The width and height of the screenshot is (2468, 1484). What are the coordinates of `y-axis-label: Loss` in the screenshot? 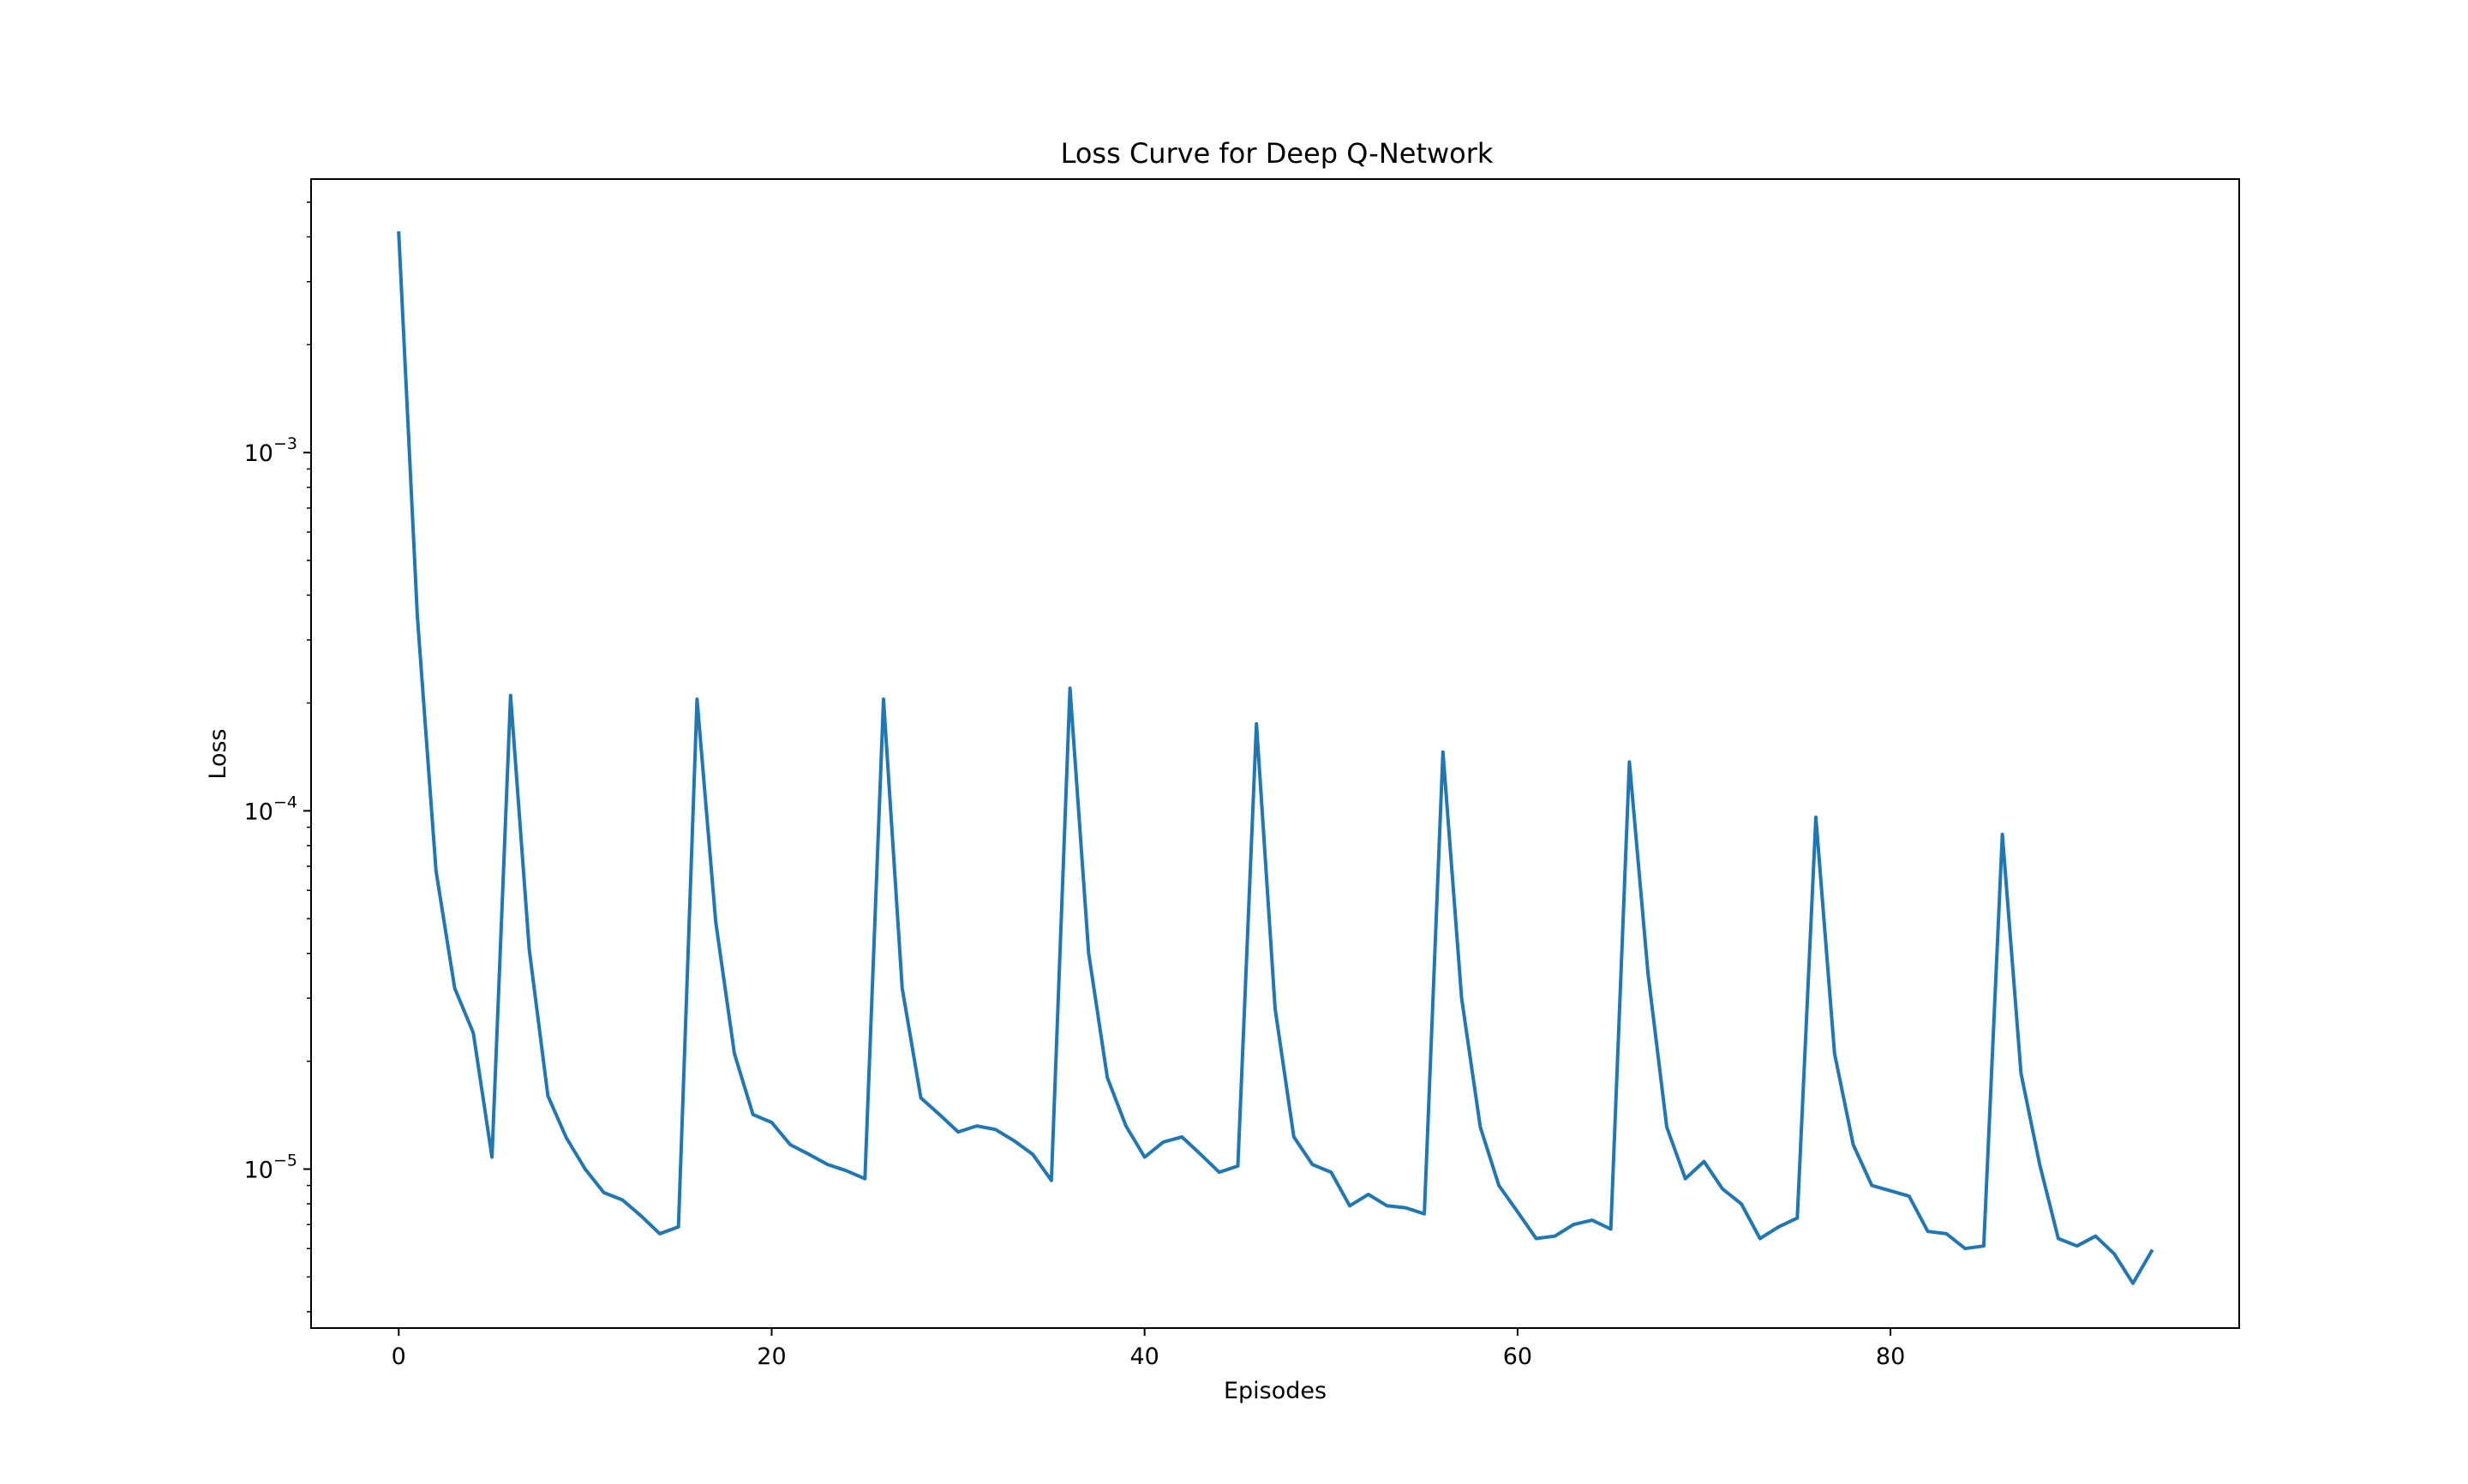 It's located at (218, 753).